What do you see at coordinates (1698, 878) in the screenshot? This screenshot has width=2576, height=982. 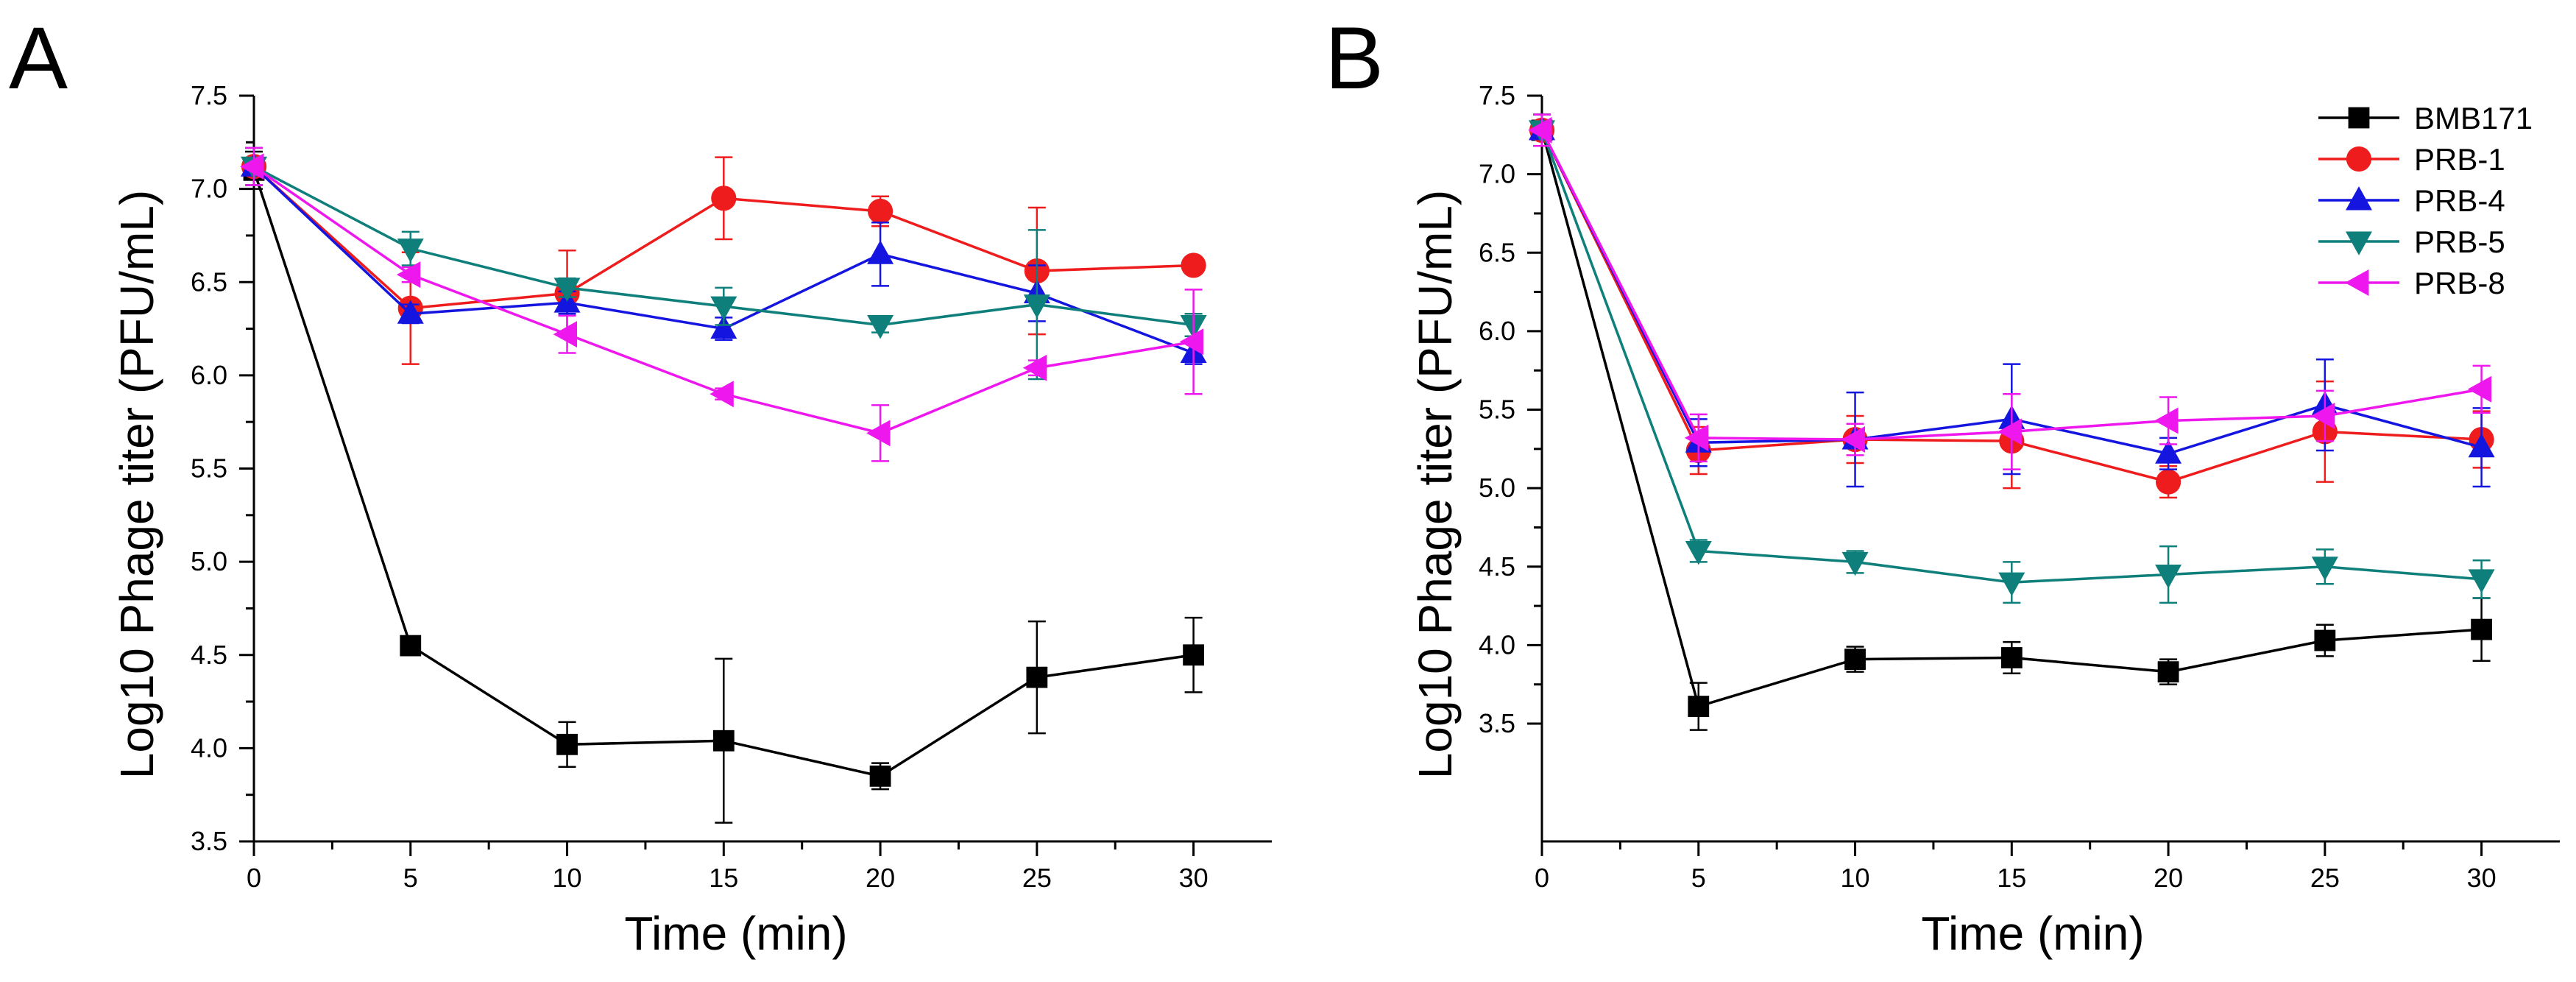 I see `panel-b-x-tick-label: 5` at bounding box center [1698, 878].